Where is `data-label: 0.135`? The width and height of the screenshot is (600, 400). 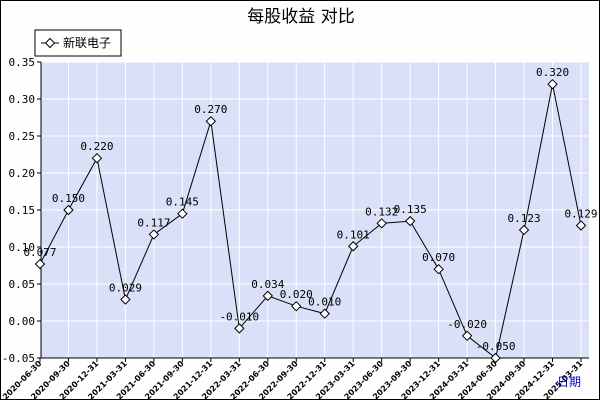
data-label: 0.135 is located at coordinates (410, 209).